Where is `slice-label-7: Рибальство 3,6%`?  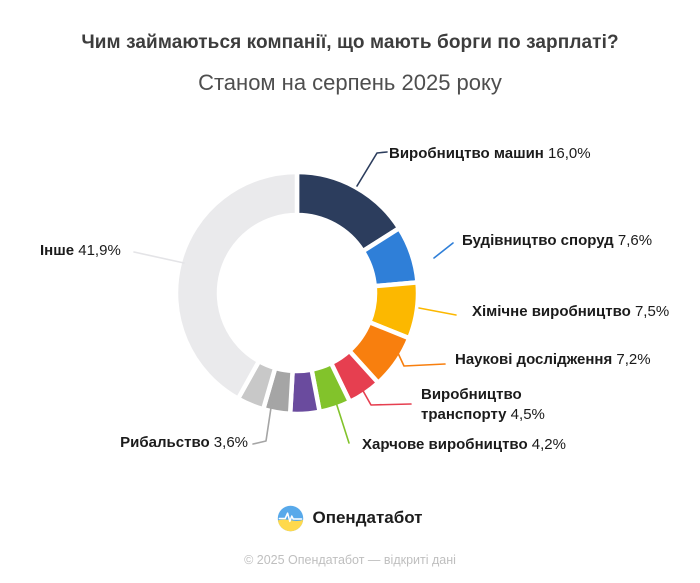 slice-label-7: Рибальство 3,6% is located at coordinates (184, 443).